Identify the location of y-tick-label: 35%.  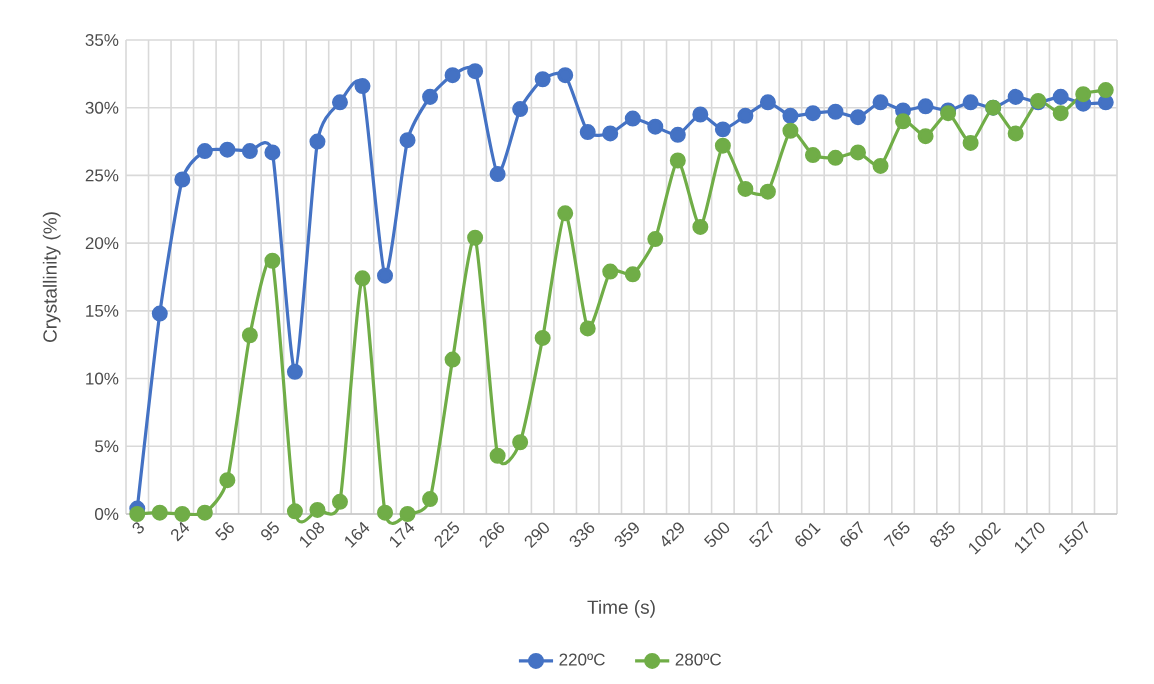
(102, 39).